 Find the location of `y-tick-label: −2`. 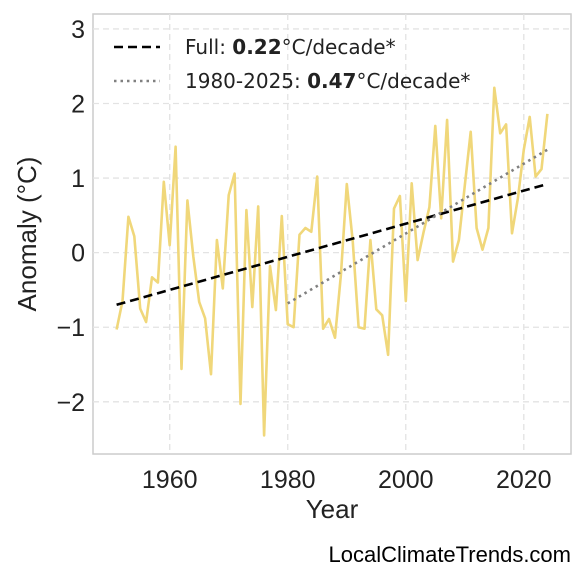

y-tick-label: −2 is located at coordinates (70, 403).